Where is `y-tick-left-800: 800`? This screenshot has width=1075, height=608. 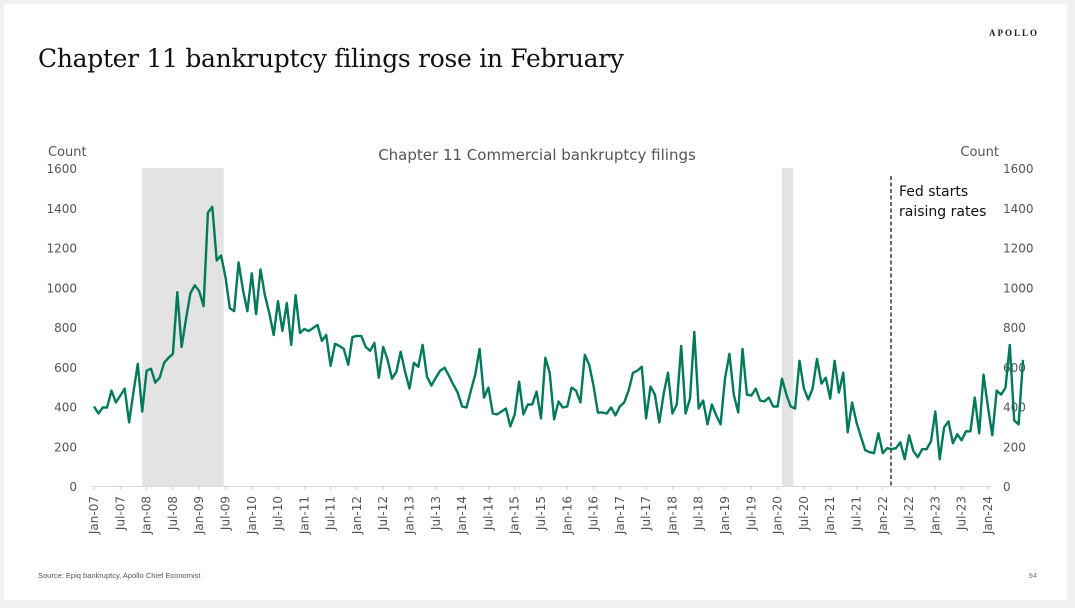 y-tick-left-800: 800 is located at coordinates (65, 328).